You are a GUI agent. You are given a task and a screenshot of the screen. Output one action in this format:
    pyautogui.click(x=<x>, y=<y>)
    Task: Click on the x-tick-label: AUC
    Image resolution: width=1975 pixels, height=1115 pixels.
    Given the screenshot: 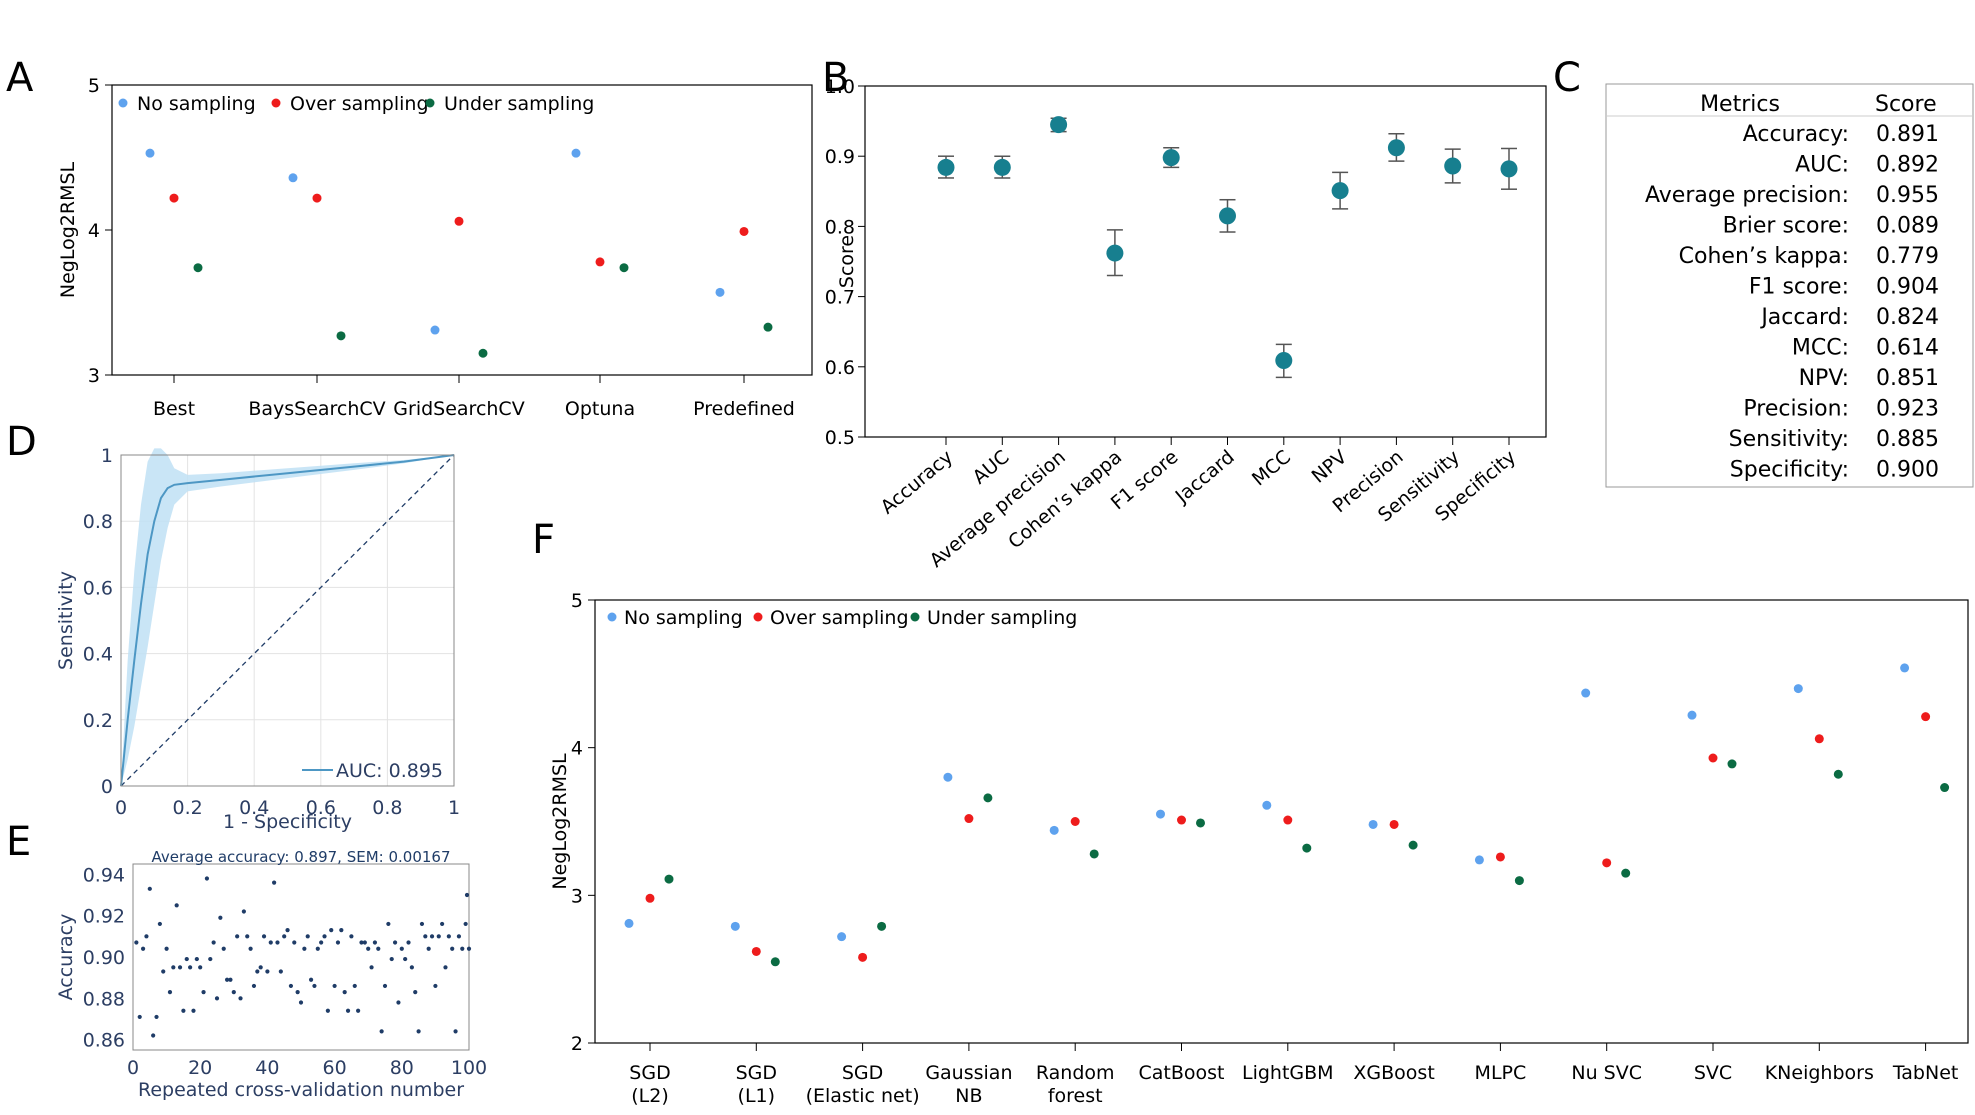 What is the action you would take?
    pyautogui.click(x=991, y=467)
    